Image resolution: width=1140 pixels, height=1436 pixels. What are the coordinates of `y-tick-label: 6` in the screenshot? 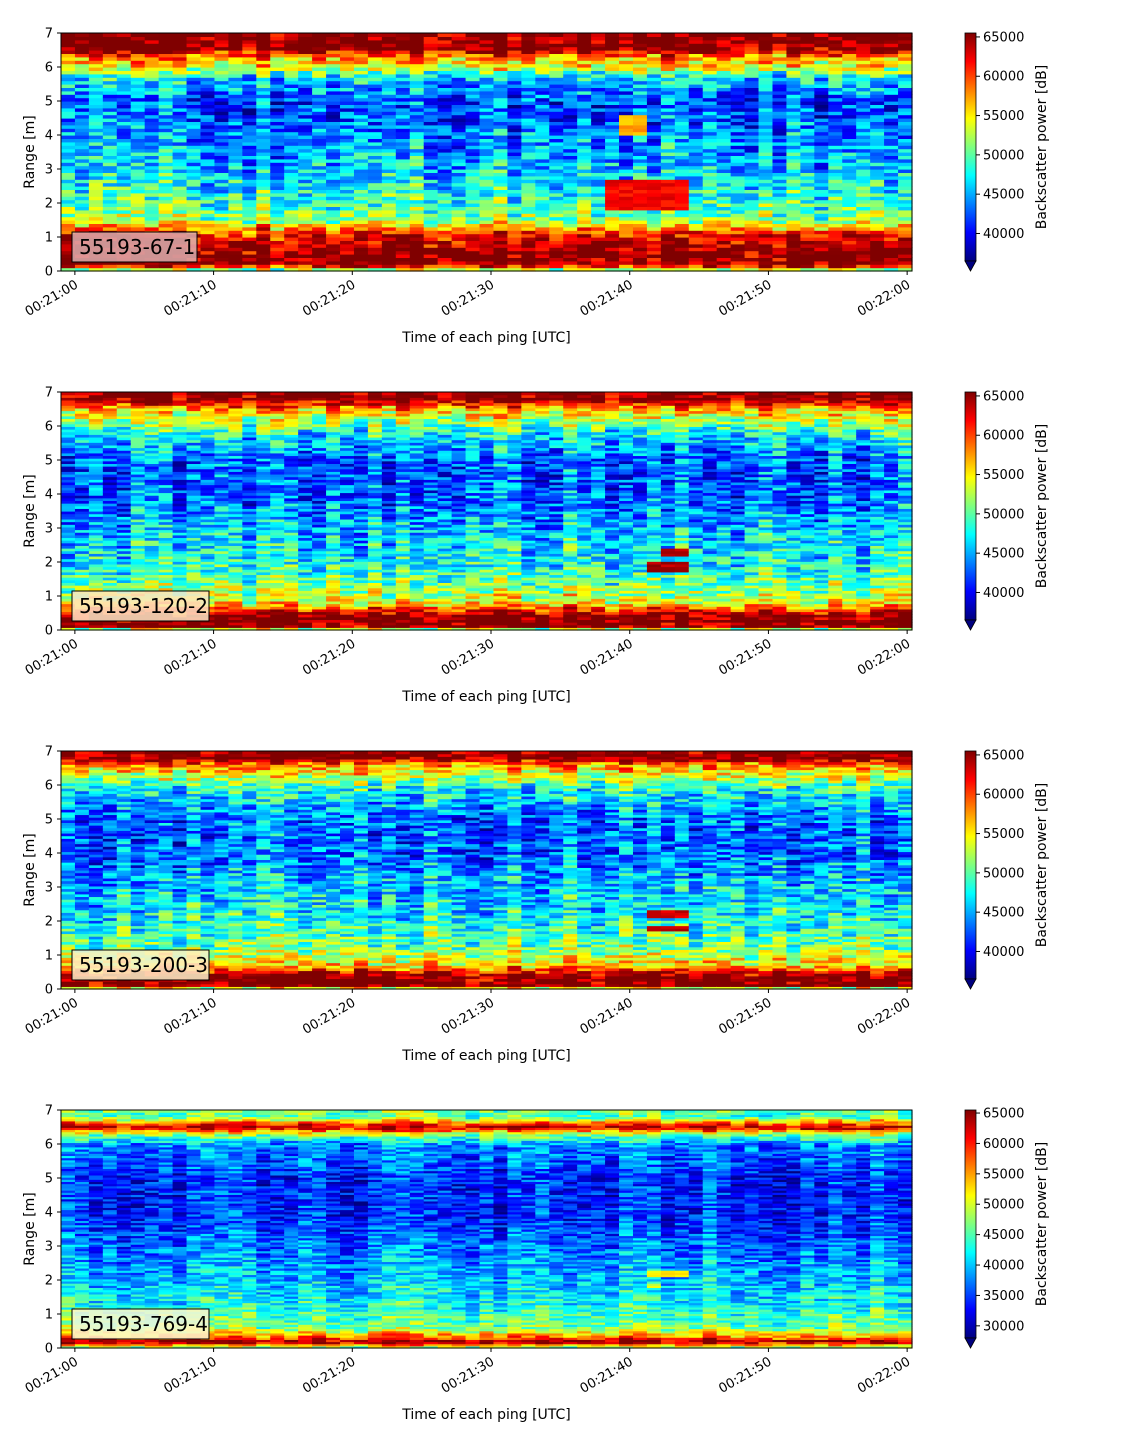 It's located at (49, 68).